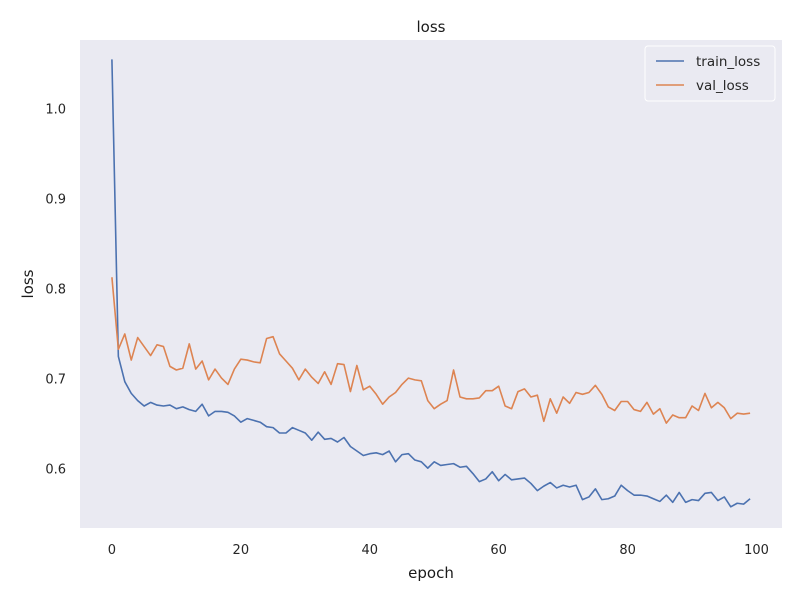  What do you see at coordinates (756, 550) in the screenshot?
I see `x-tick-label: 100` at bounding box center [756, 550].